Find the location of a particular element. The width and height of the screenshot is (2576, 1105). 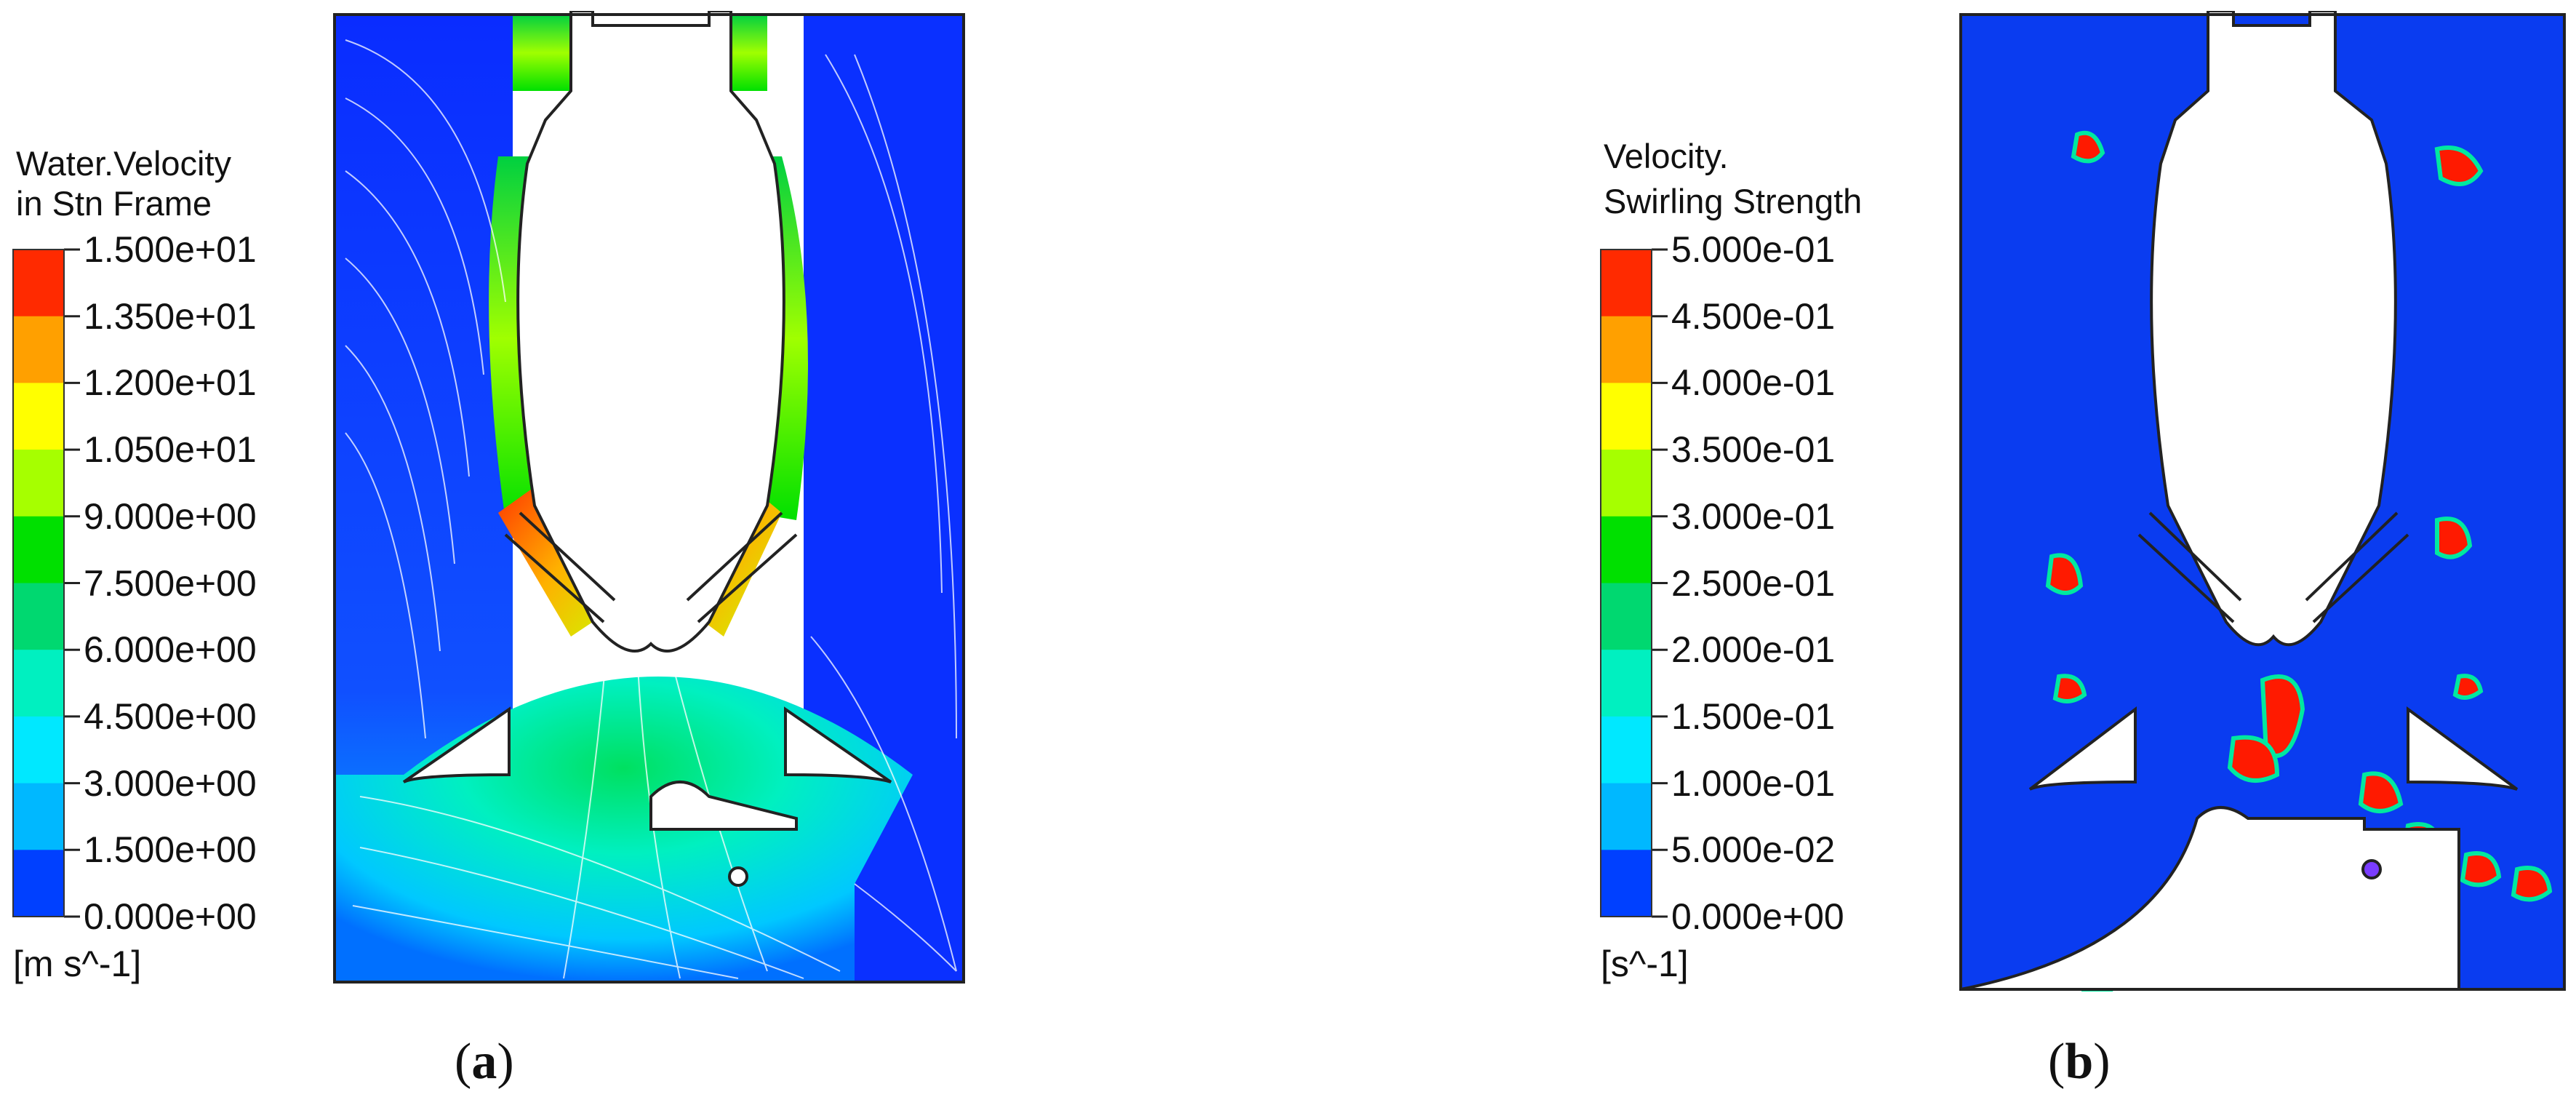

colorbar-tick-label: 1.000e-01 is located at coordinates (1753, 783).